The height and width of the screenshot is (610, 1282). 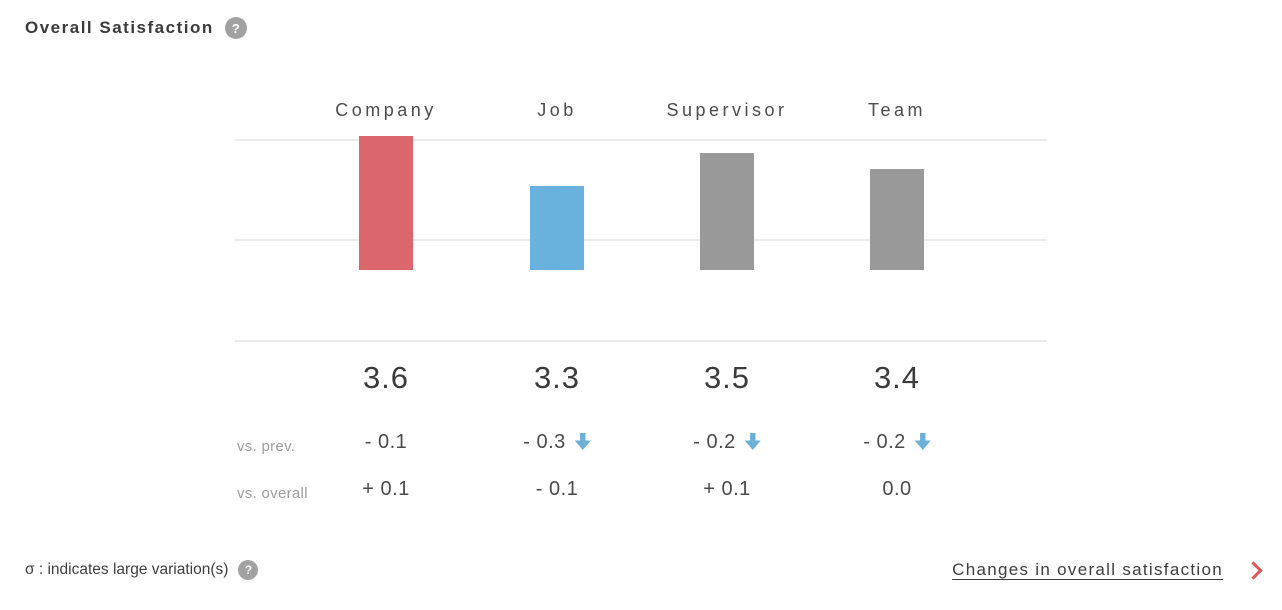 What do you see at coordinates (386, 110) in the screenshot?
I see `column-header-company: Company` at bounding box center [386, 110].